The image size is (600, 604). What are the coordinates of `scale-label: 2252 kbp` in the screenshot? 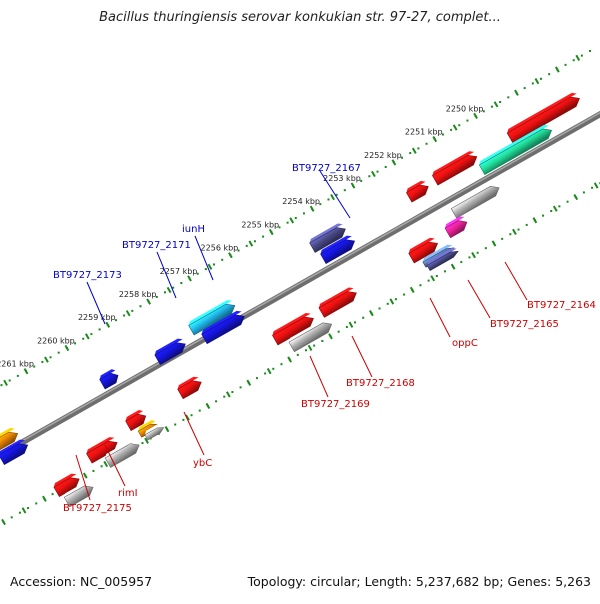 It's located at (383, 155).